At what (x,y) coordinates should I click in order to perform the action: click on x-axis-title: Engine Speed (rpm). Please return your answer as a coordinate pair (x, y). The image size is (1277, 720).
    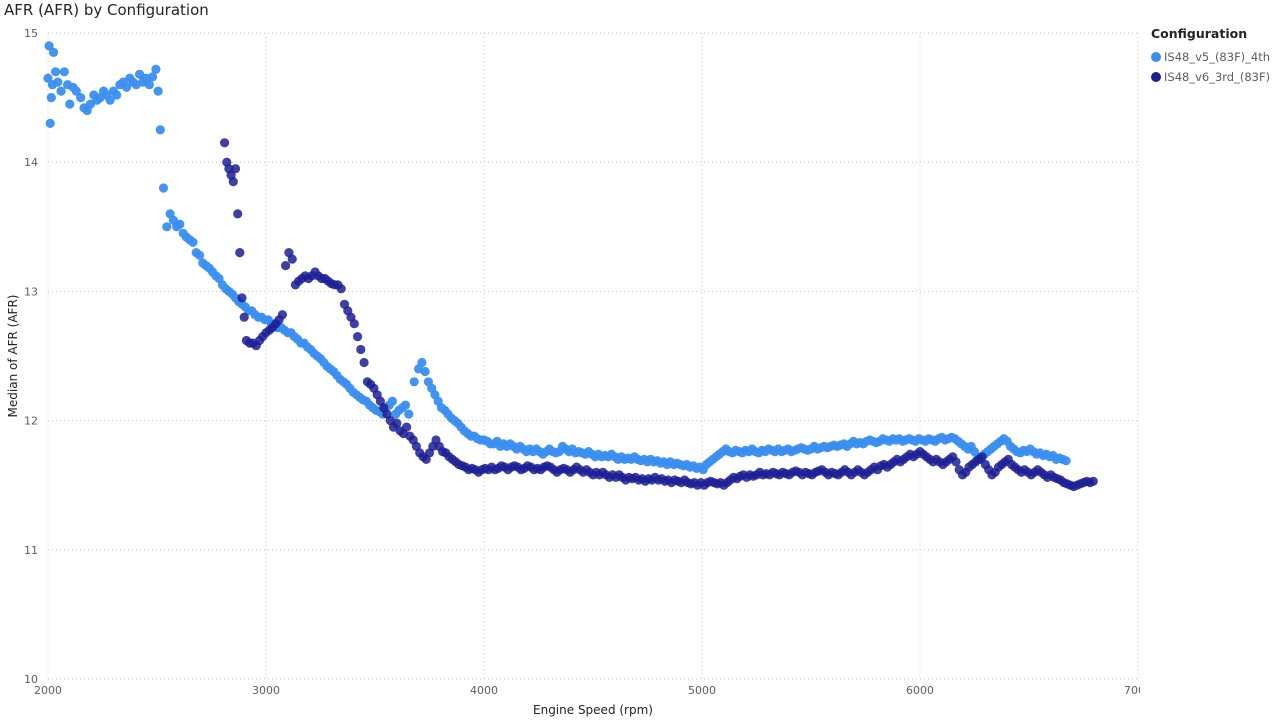
    Looking at the image, I should click on (593, 710).